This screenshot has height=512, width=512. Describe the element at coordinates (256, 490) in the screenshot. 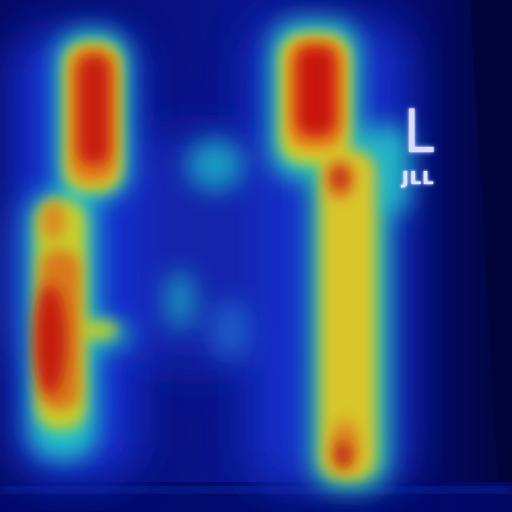

I see `bright-baseline` at that location.